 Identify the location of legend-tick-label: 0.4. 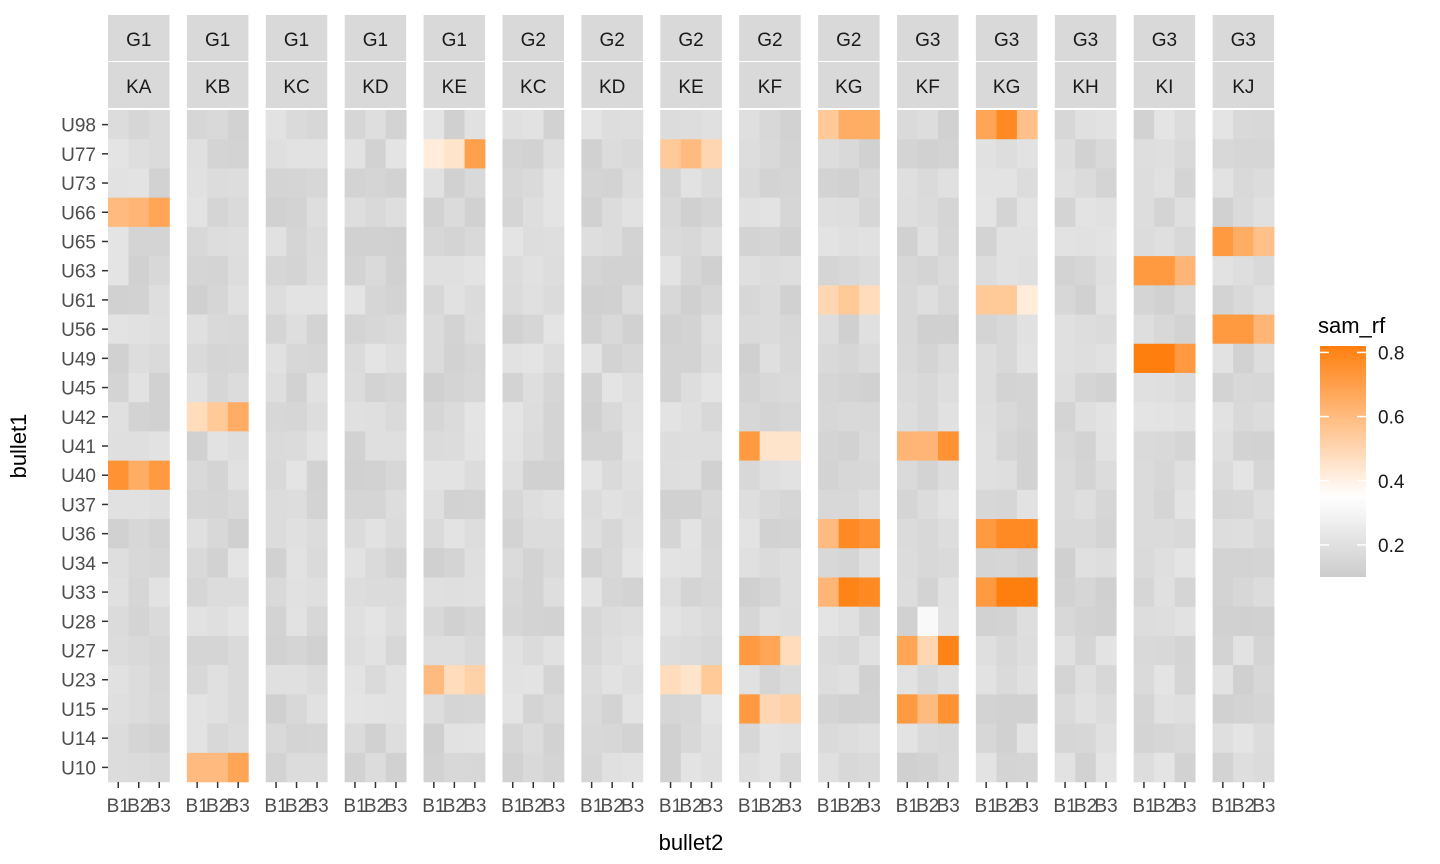
(1391, 482).